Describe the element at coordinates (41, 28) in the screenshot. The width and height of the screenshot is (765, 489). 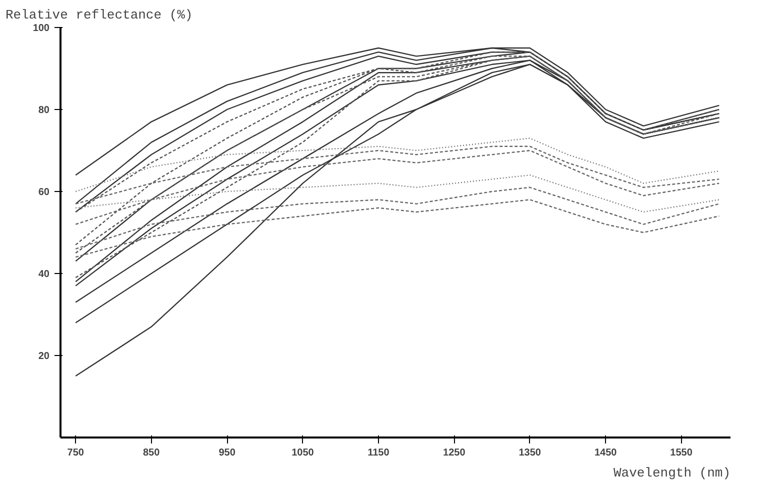
I see `y-tick-label: 100` at that location.